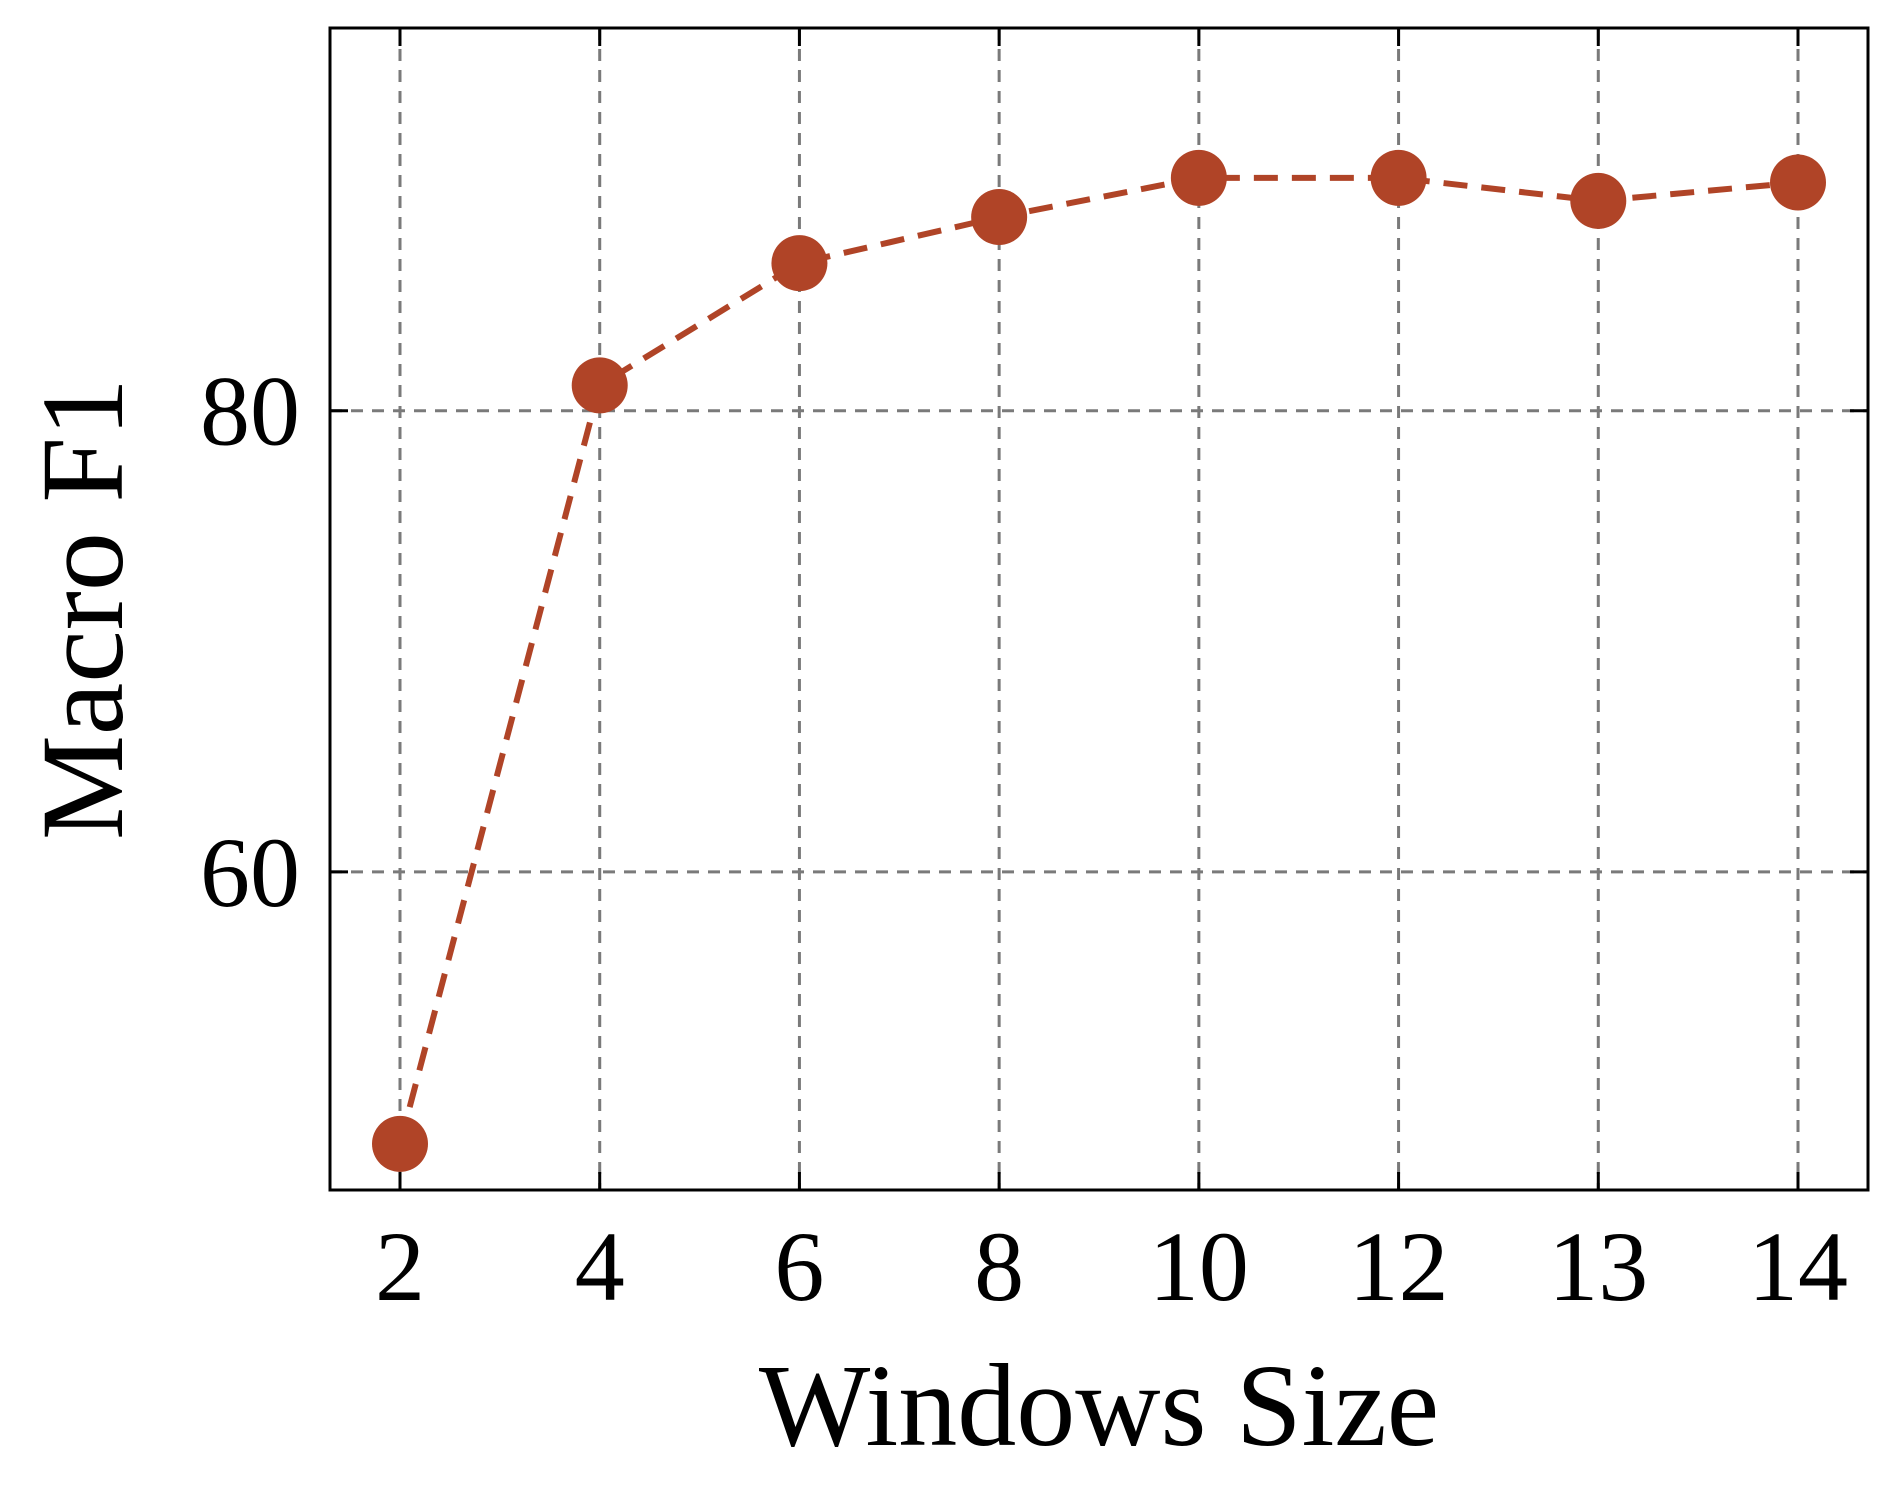  I want to click on y-tick-label: 60, so click(250, 872).